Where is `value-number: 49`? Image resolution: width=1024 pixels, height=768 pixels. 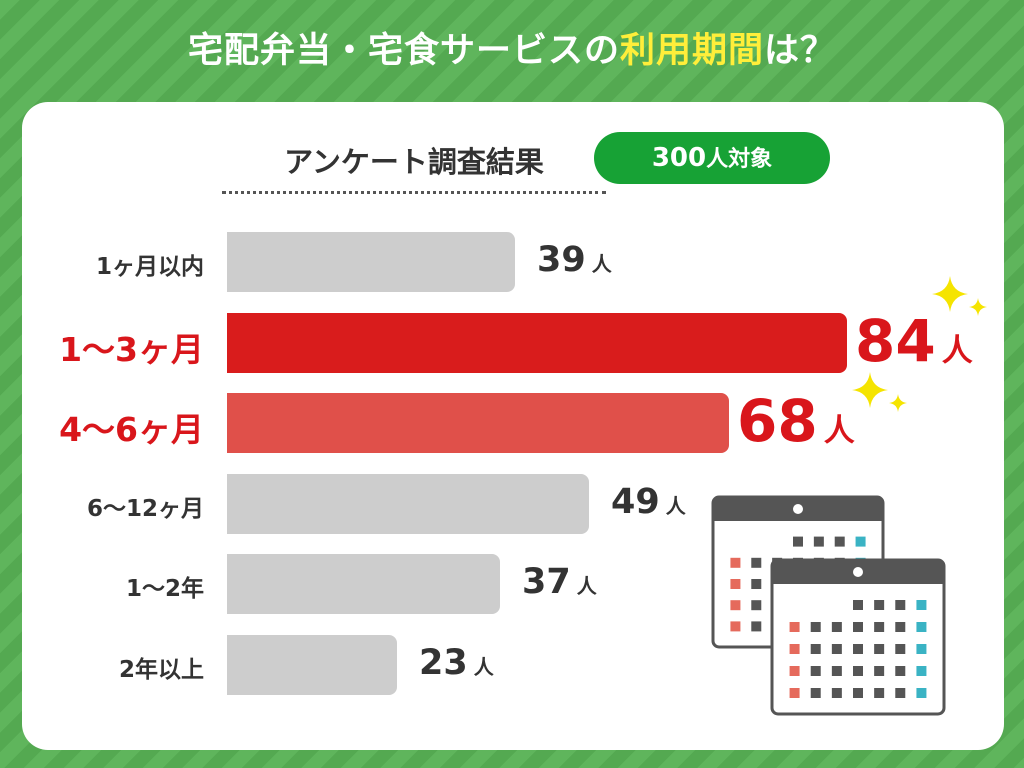
value-number: 49 is located at coordinates (635, 501).